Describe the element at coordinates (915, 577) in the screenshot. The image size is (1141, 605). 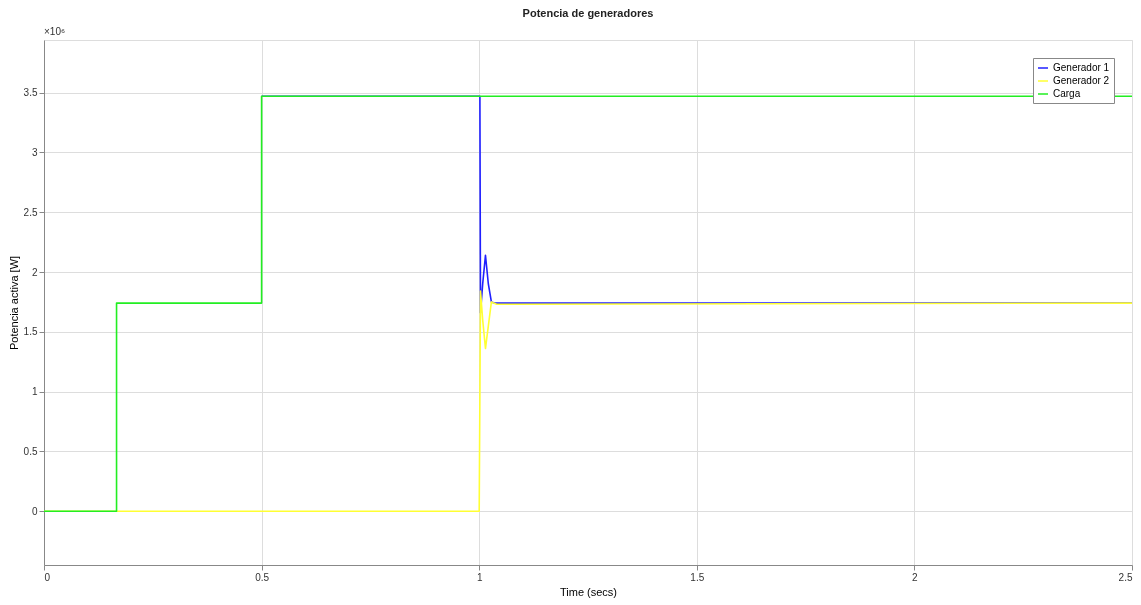
I see `x-tick-label: 2` at that location.